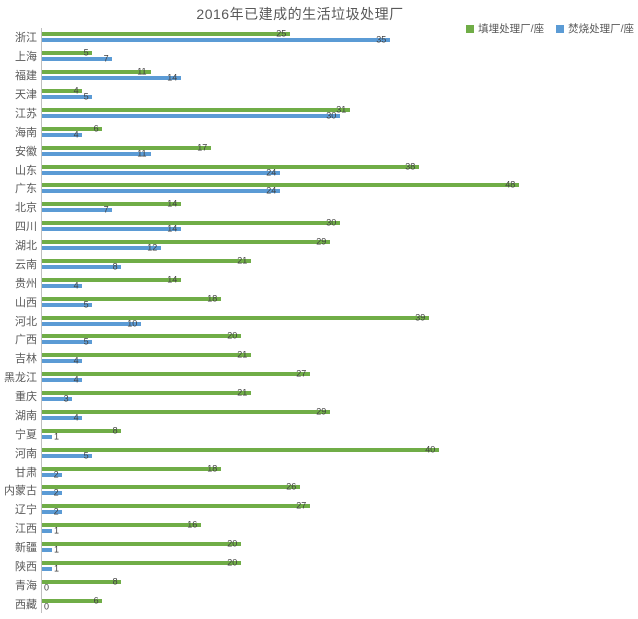  I want to click on value-label: 25, so click(281, 33).